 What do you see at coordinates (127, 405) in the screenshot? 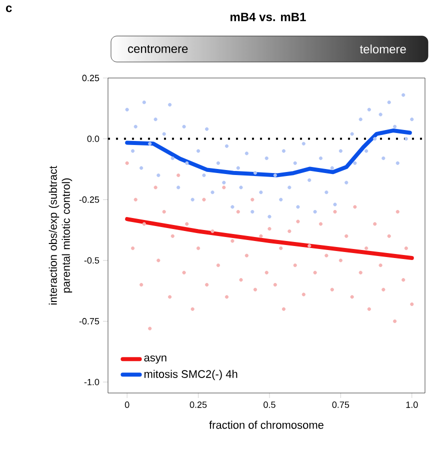
I see `x-tick-label: 0` at bounding box center [127, 405].